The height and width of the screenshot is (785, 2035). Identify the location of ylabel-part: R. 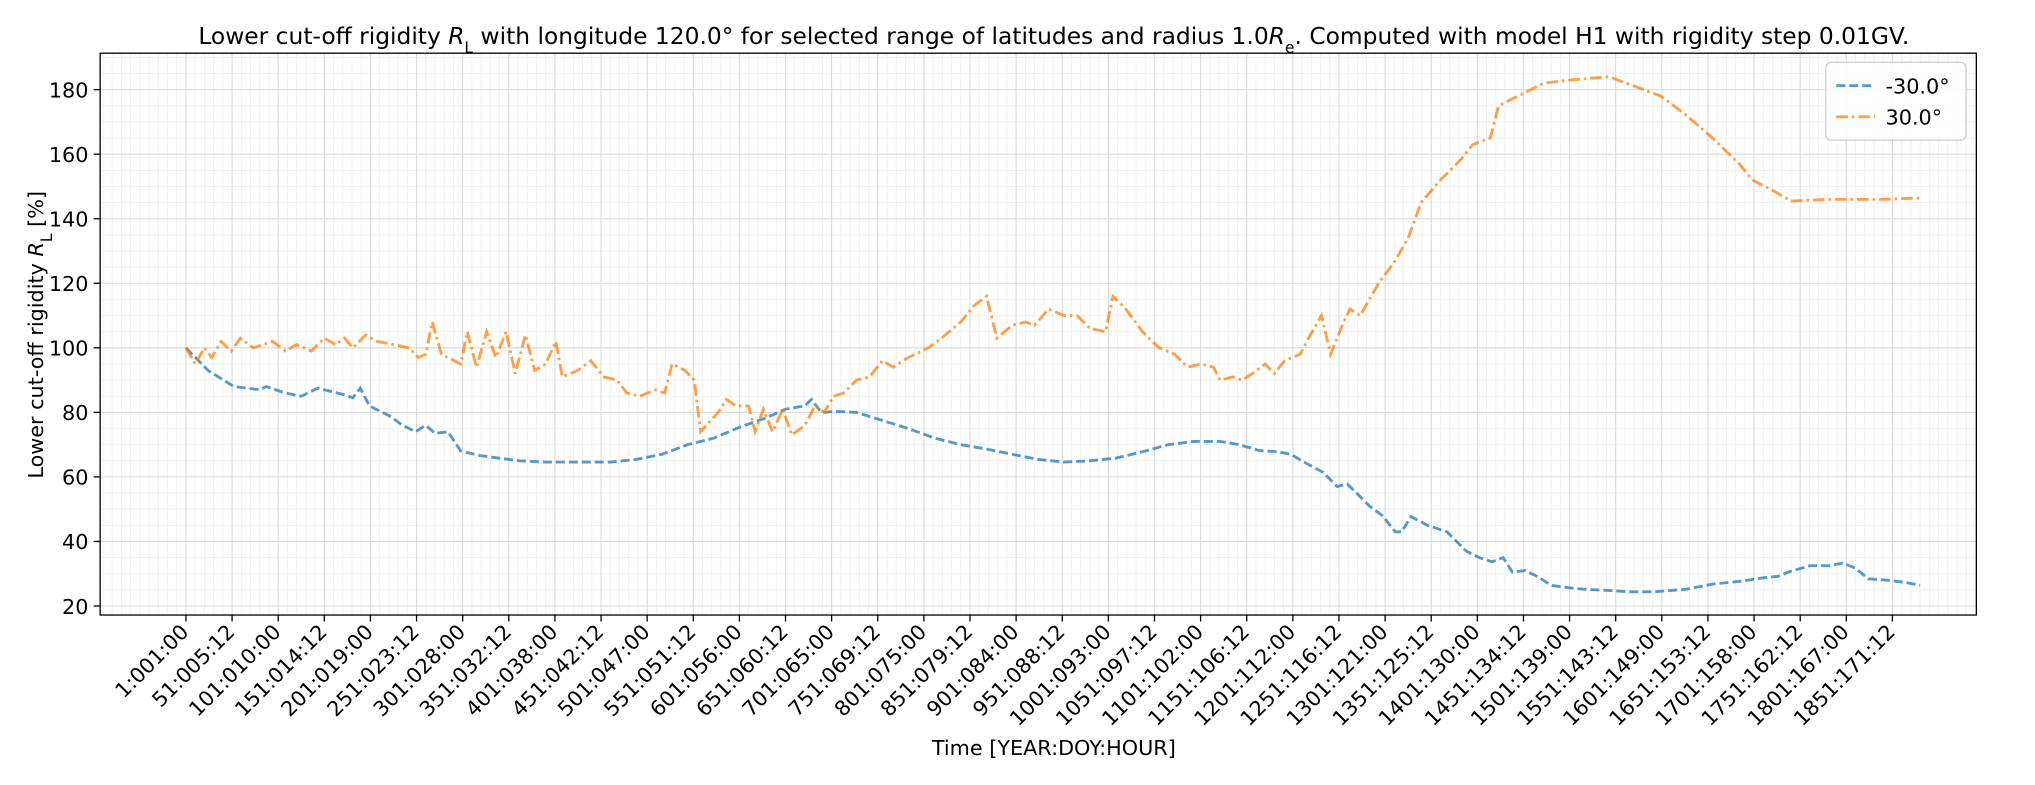
(36, 249).